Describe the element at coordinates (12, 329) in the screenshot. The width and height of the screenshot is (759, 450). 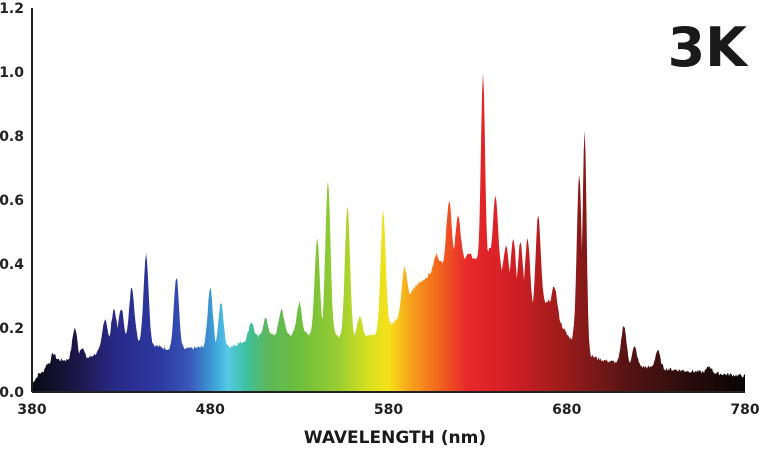
I see `y-tick-label: 0.2` at that location.